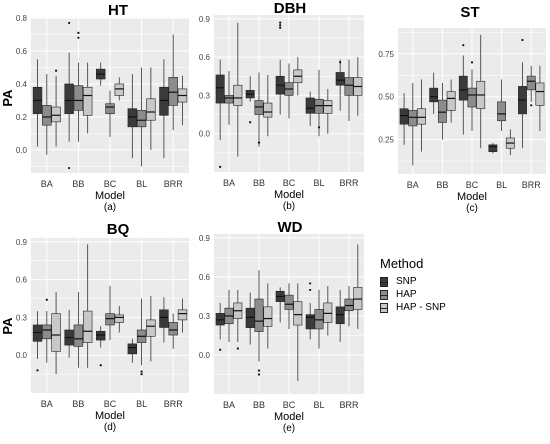 This screenshot has height=444, width=550. Describe the element at coordinates (259, 109) in the screenshot. I see `box-dbh-bb-hap` at that location.